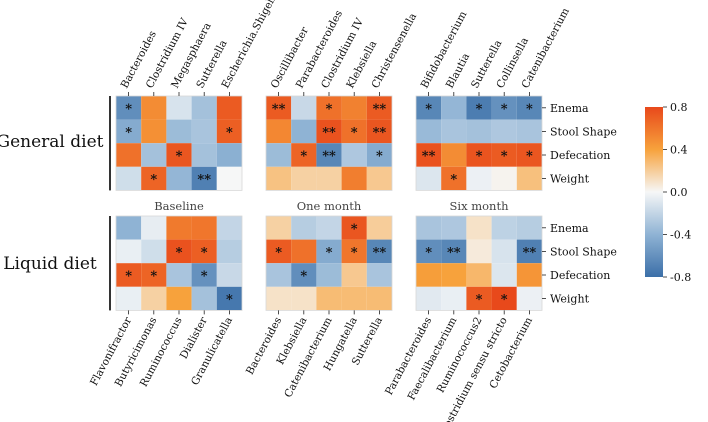 This screenshot has width=708, height=422. Describe the element at coordinates (329, 206) in the screenshot. I see `timepoint-label: One month` at that location.